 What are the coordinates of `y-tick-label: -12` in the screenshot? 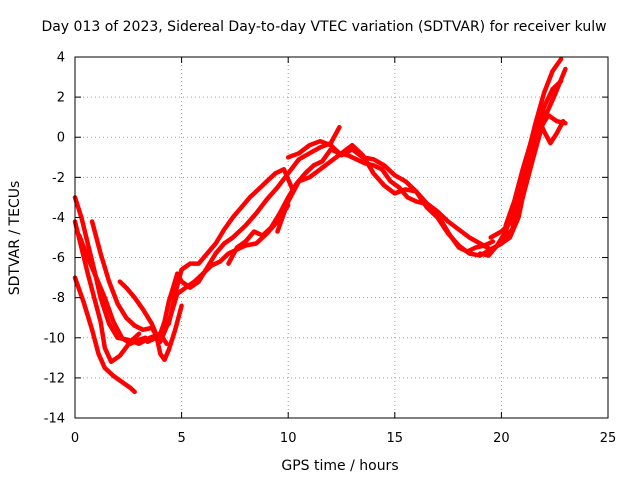 It's located at (54, 378).